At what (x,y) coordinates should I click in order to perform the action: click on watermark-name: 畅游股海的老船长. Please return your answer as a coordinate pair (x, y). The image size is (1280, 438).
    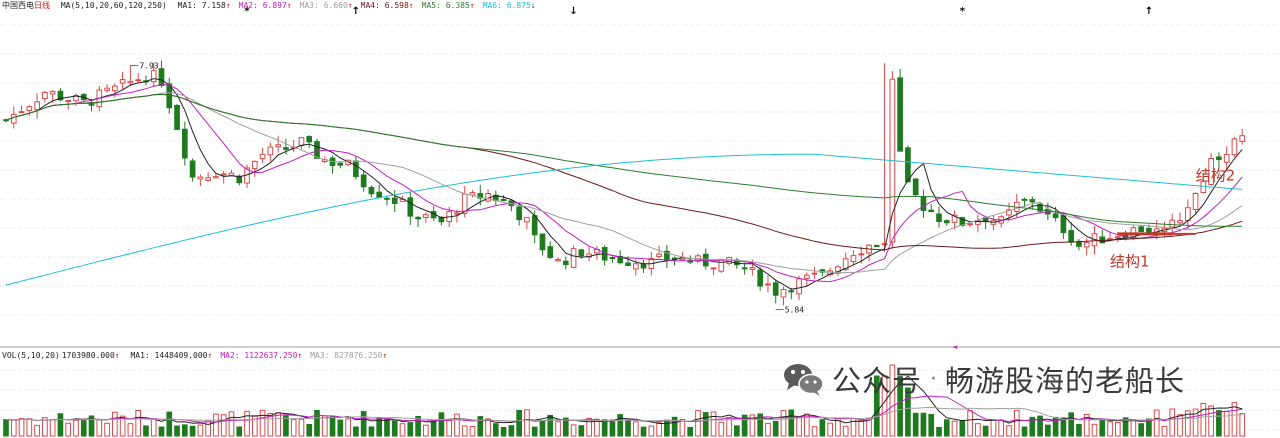
    Looking at the image, I should click on (1065, 381).